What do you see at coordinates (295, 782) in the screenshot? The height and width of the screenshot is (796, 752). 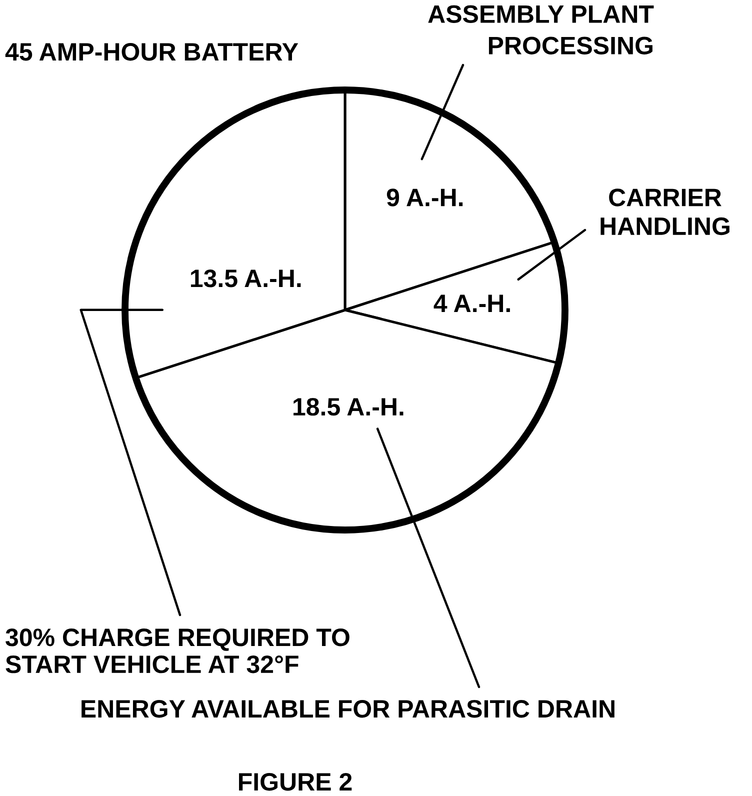 I see `caption: FIGURE 2` at bounding box center [295, 782].